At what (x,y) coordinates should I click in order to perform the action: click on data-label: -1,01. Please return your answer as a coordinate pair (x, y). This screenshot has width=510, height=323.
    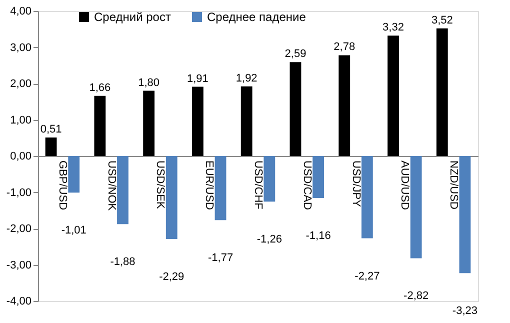
    Looking at the image, I should click on (73, 230).